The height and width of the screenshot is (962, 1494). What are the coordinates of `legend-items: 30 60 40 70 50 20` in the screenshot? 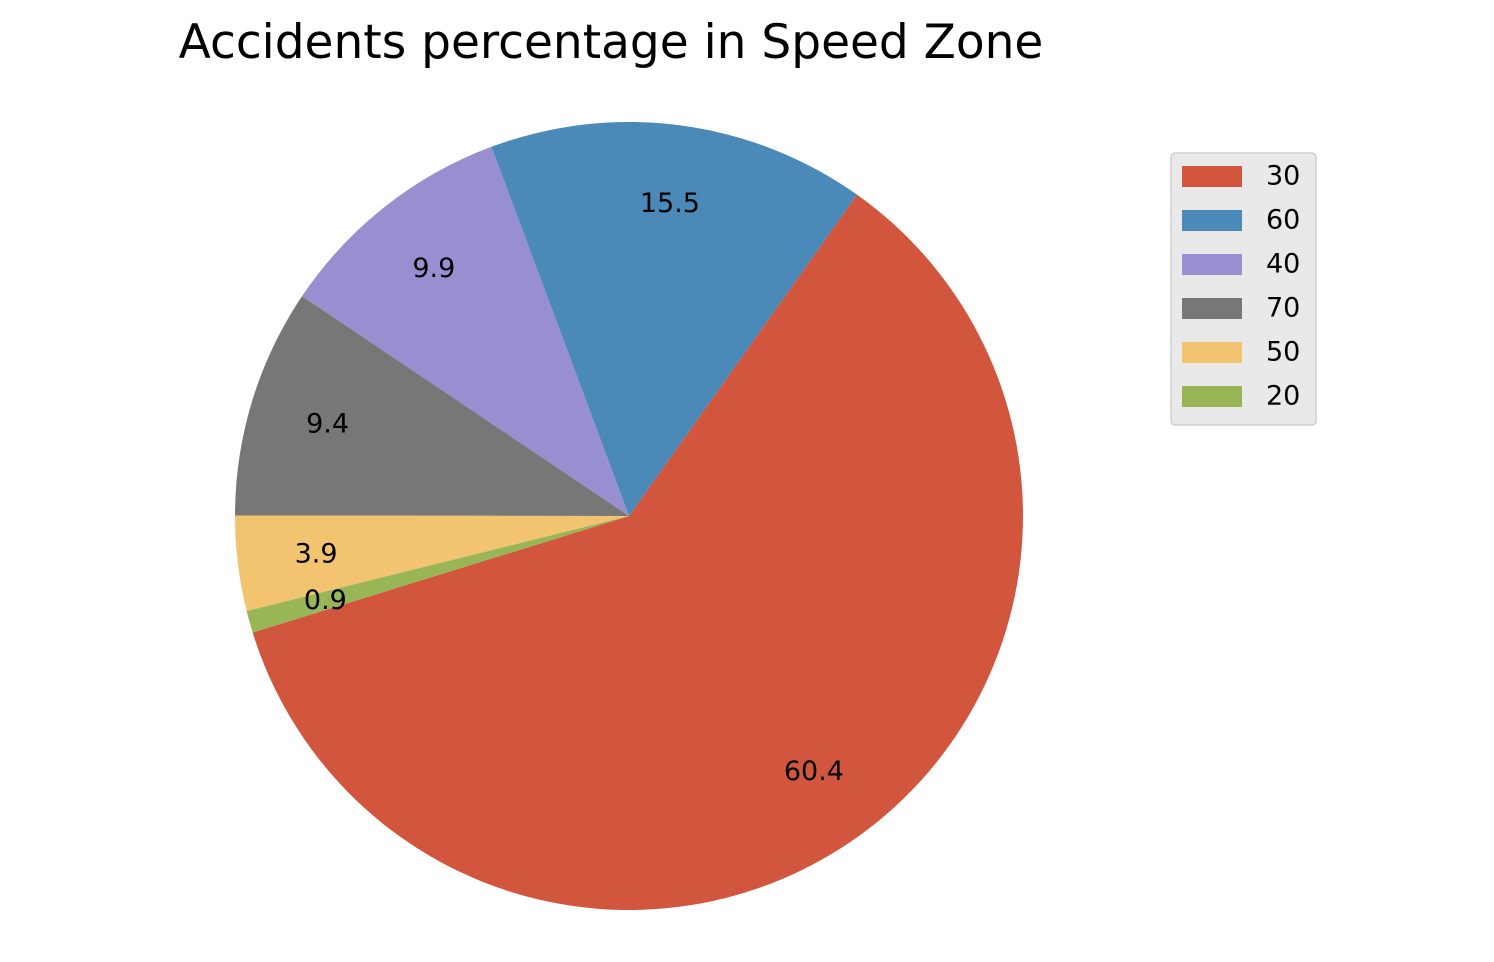 It's located at (1241, 286).